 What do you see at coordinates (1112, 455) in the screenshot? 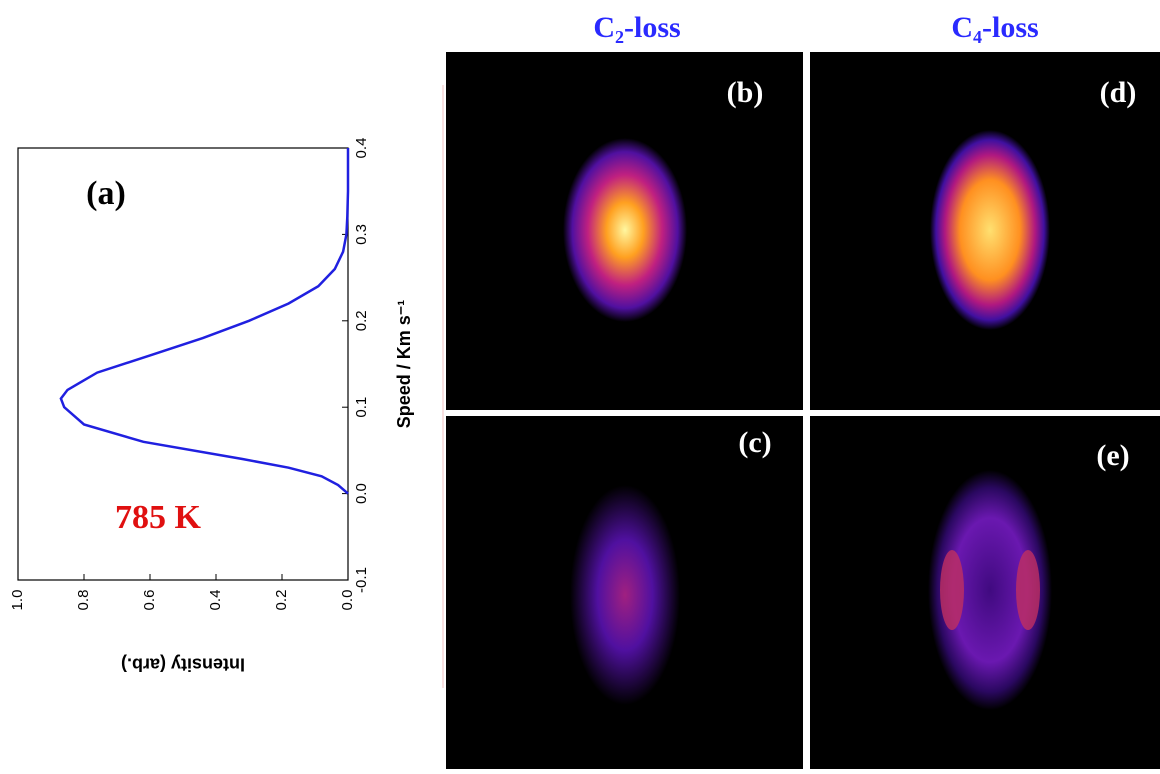
I see `panel-label: (e)` at bounding box center [1112, 455].